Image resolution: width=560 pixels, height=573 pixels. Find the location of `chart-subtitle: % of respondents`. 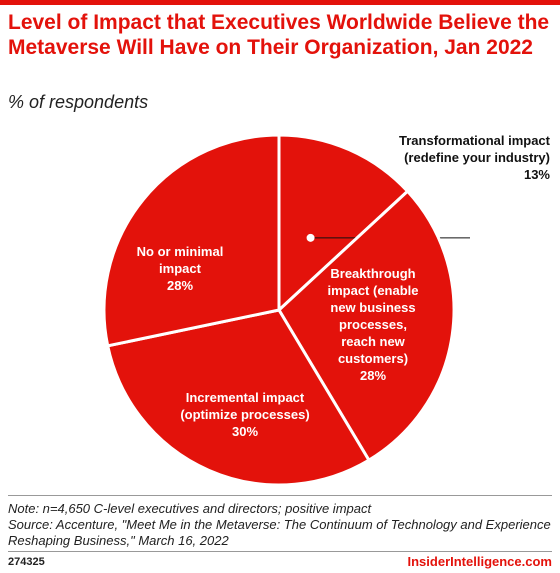

chart-subtitle: % of respondents is located at coordinates (78, 102).